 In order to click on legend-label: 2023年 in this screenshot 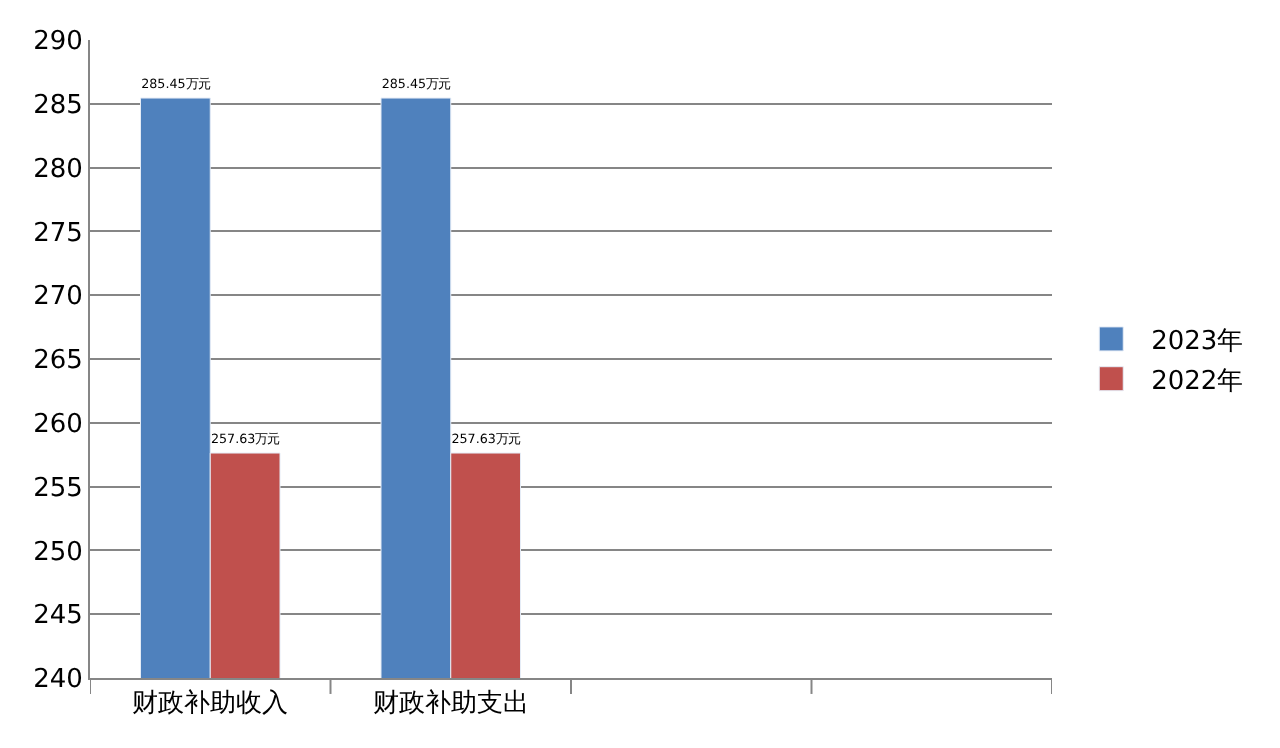, I will do `click(1197, 342)`.